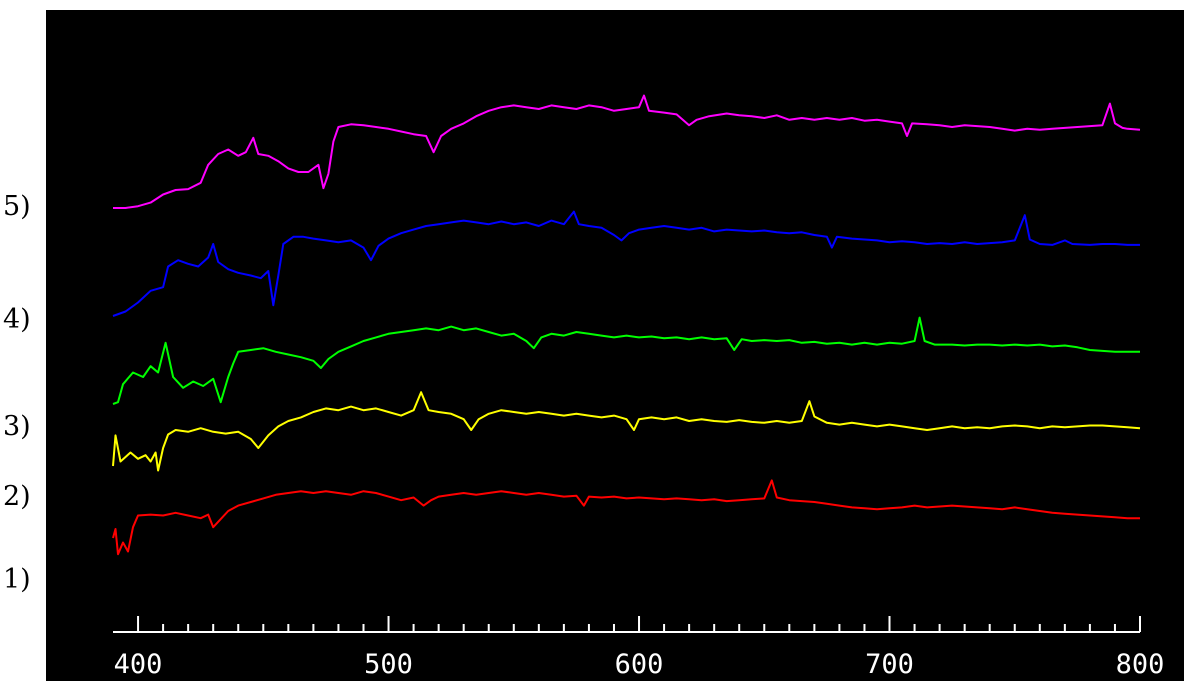 The image size is (1184, 681). What do you see at coordinates (17, 496) in the screenshot?
I see `row-label-2: 2)` at bounding box center [17, 496].